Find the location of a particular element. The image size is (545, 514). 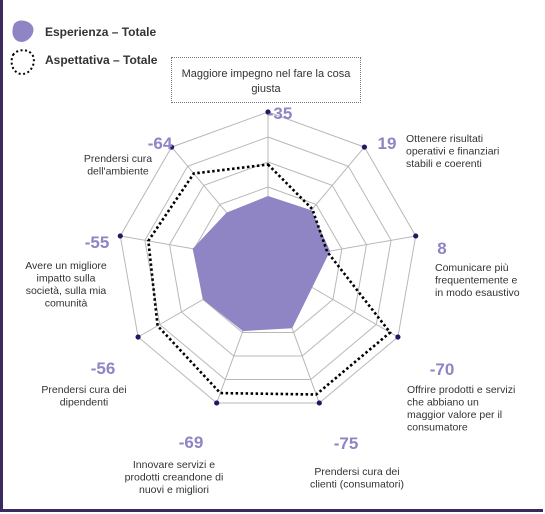

axis-label: Prendersi cura dell'ambiente is located at coordinates (118, 165).